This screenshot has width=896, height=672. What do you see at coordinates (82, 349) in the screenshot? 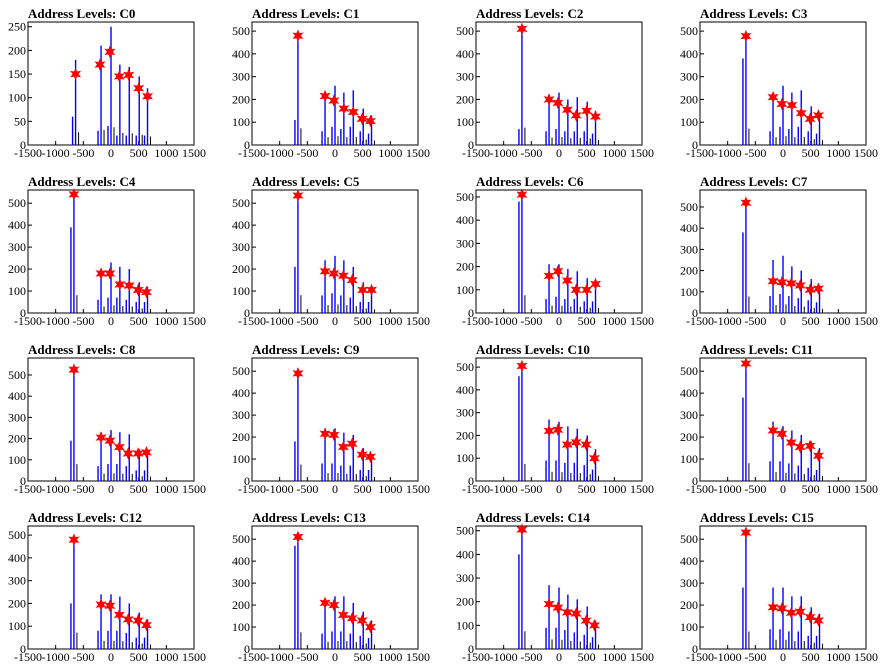
I see `chart-title: Address Levels: C8` at bounding box center [82, 349].